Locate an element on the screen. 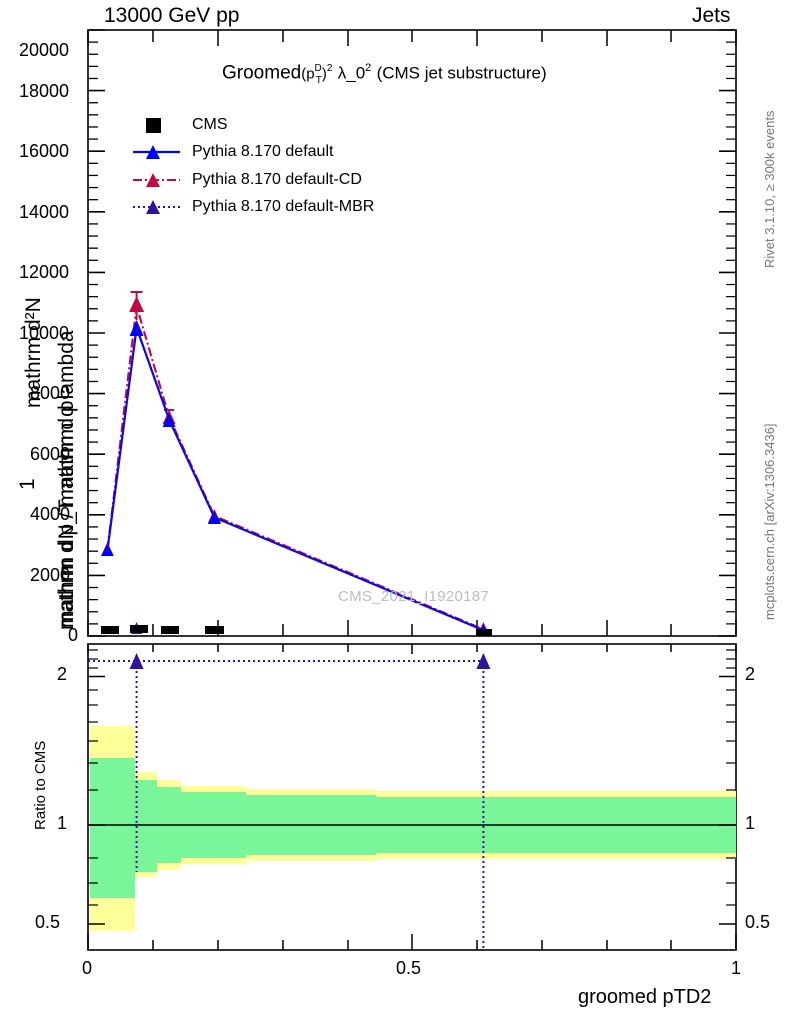 The width and height of the screenshot is (786, 1024). main-ytick-20000: 20000 is located at coordinates (44, 50).